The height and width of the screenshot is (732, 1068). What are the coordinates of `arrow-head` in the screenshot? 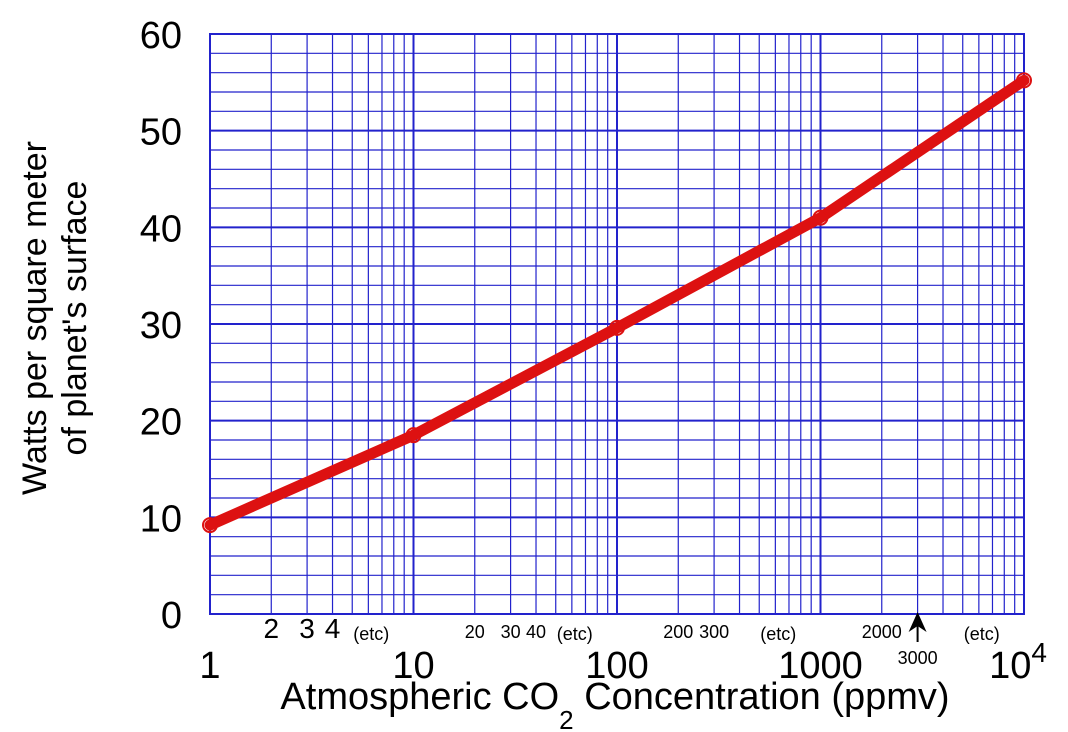 It's located at (917, 622).